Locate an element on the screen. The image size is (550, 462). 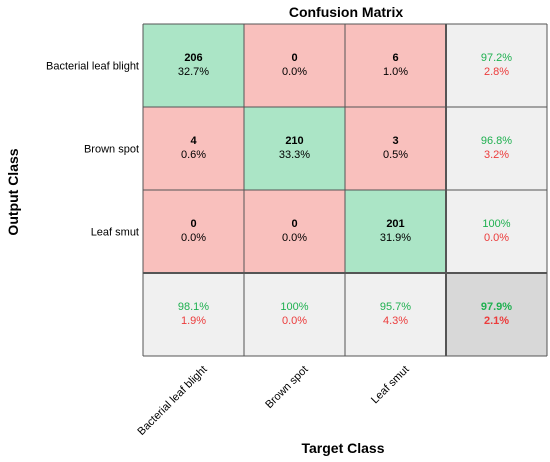
matrix-cell-3-2: 0 0.0% is located at coordinates (294, 231).